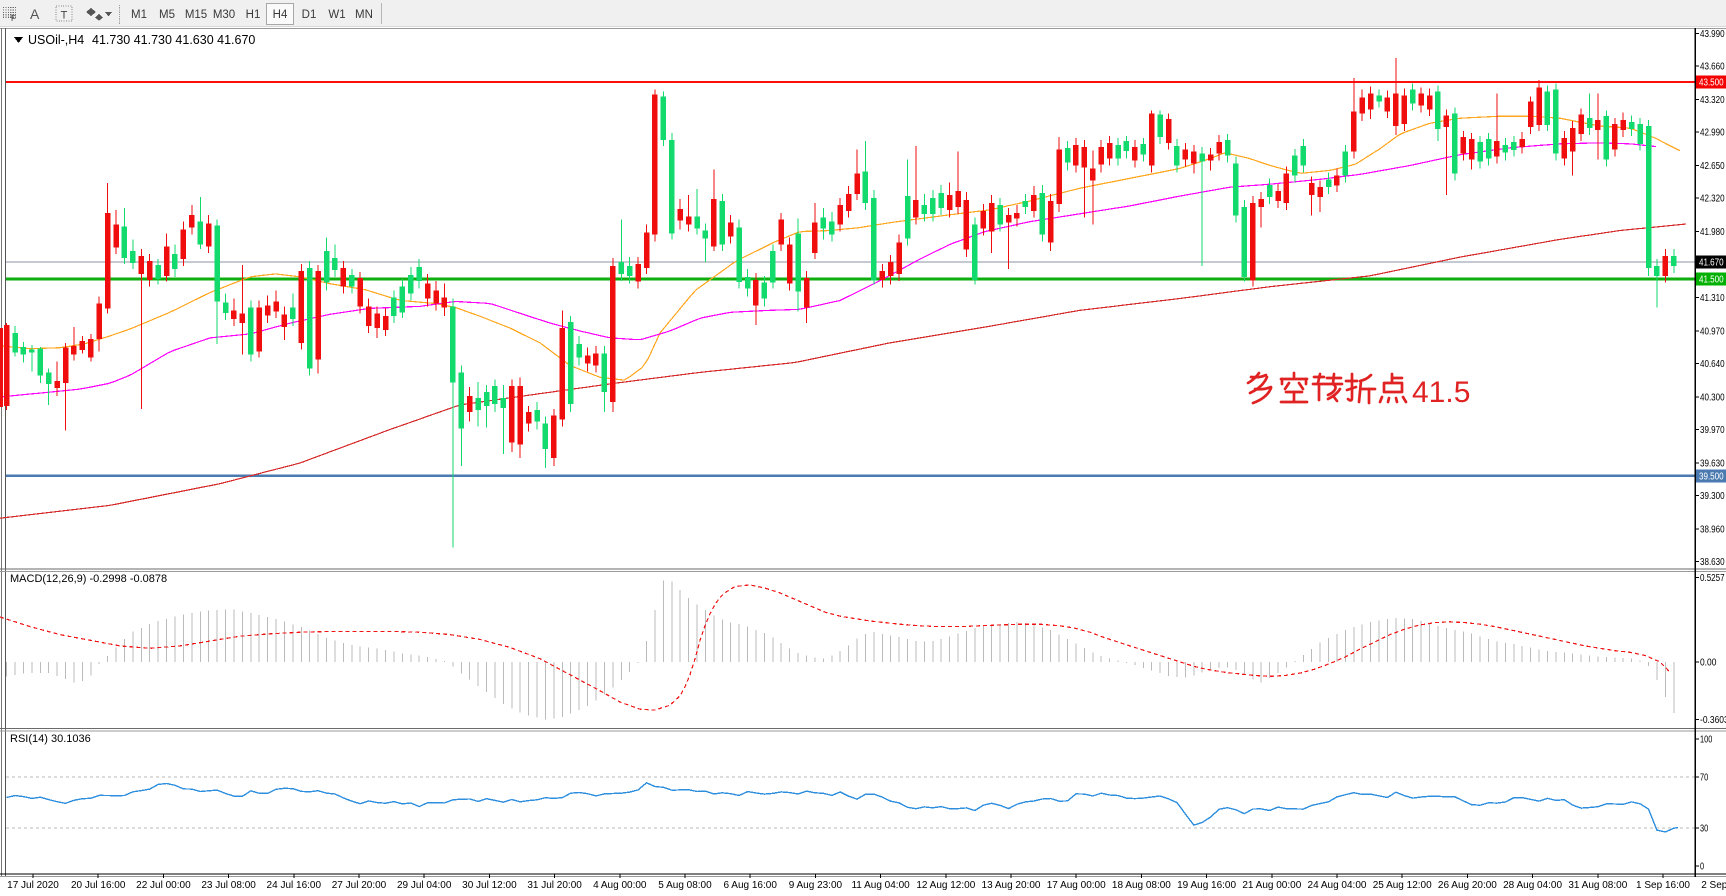 The height and width of the screenshot is (896, 1726). I want to click on svg-text: 27 Jul 20:00, so click(359, 885).